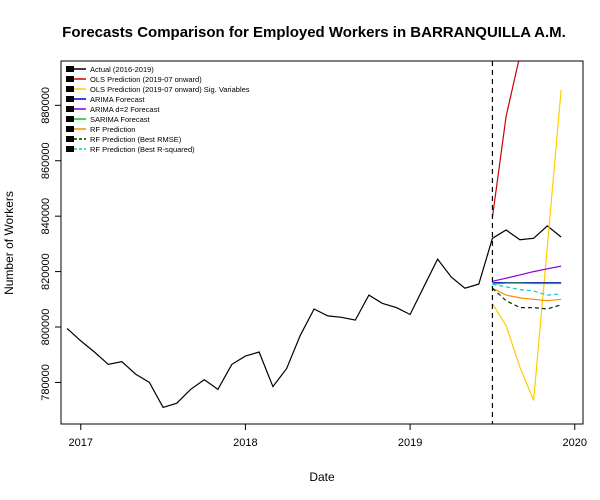  I want to click on x-tick-label: 2018, so click(245, 443).